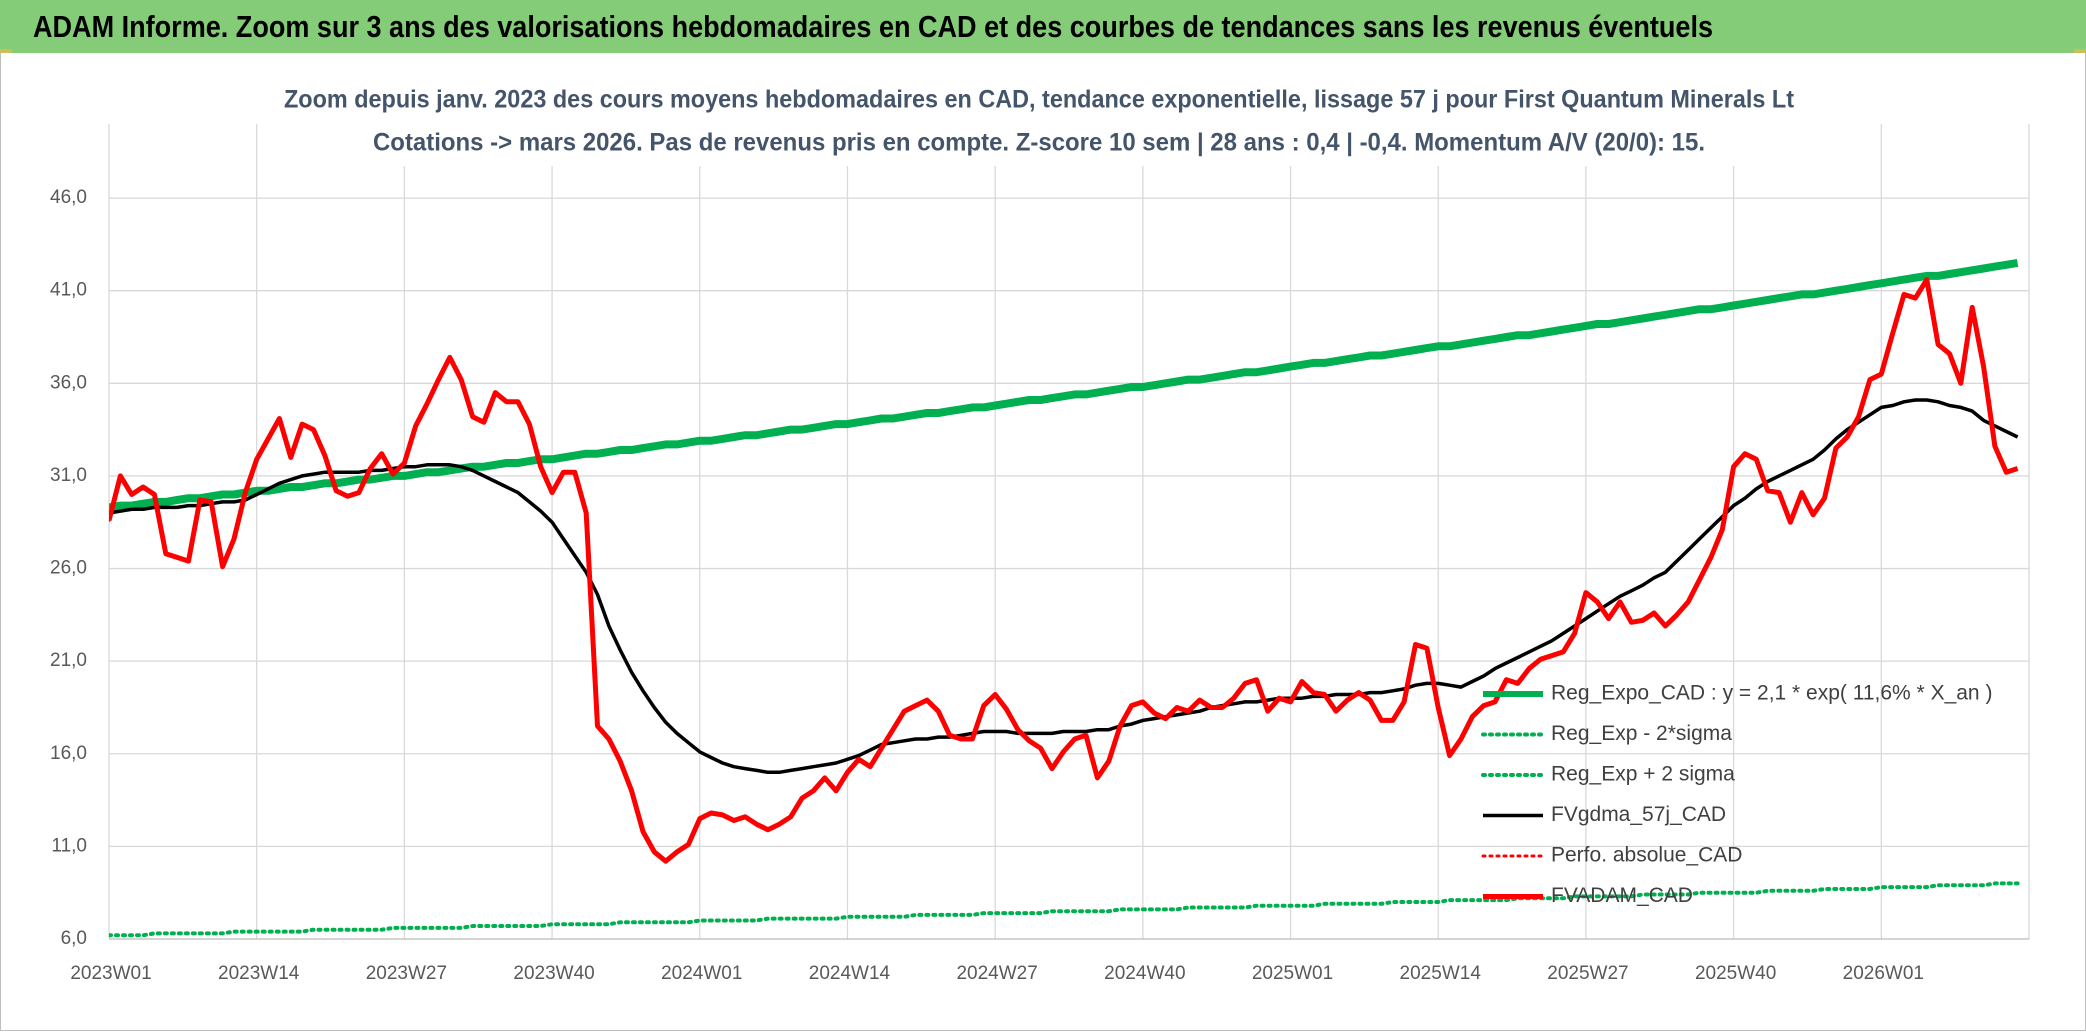 The height and width of the screenshot is (1036, 2086). Describe the element at coordinates (1587, 973) in the screenshot. I see `x-tick-label: 2025W27` at that location.